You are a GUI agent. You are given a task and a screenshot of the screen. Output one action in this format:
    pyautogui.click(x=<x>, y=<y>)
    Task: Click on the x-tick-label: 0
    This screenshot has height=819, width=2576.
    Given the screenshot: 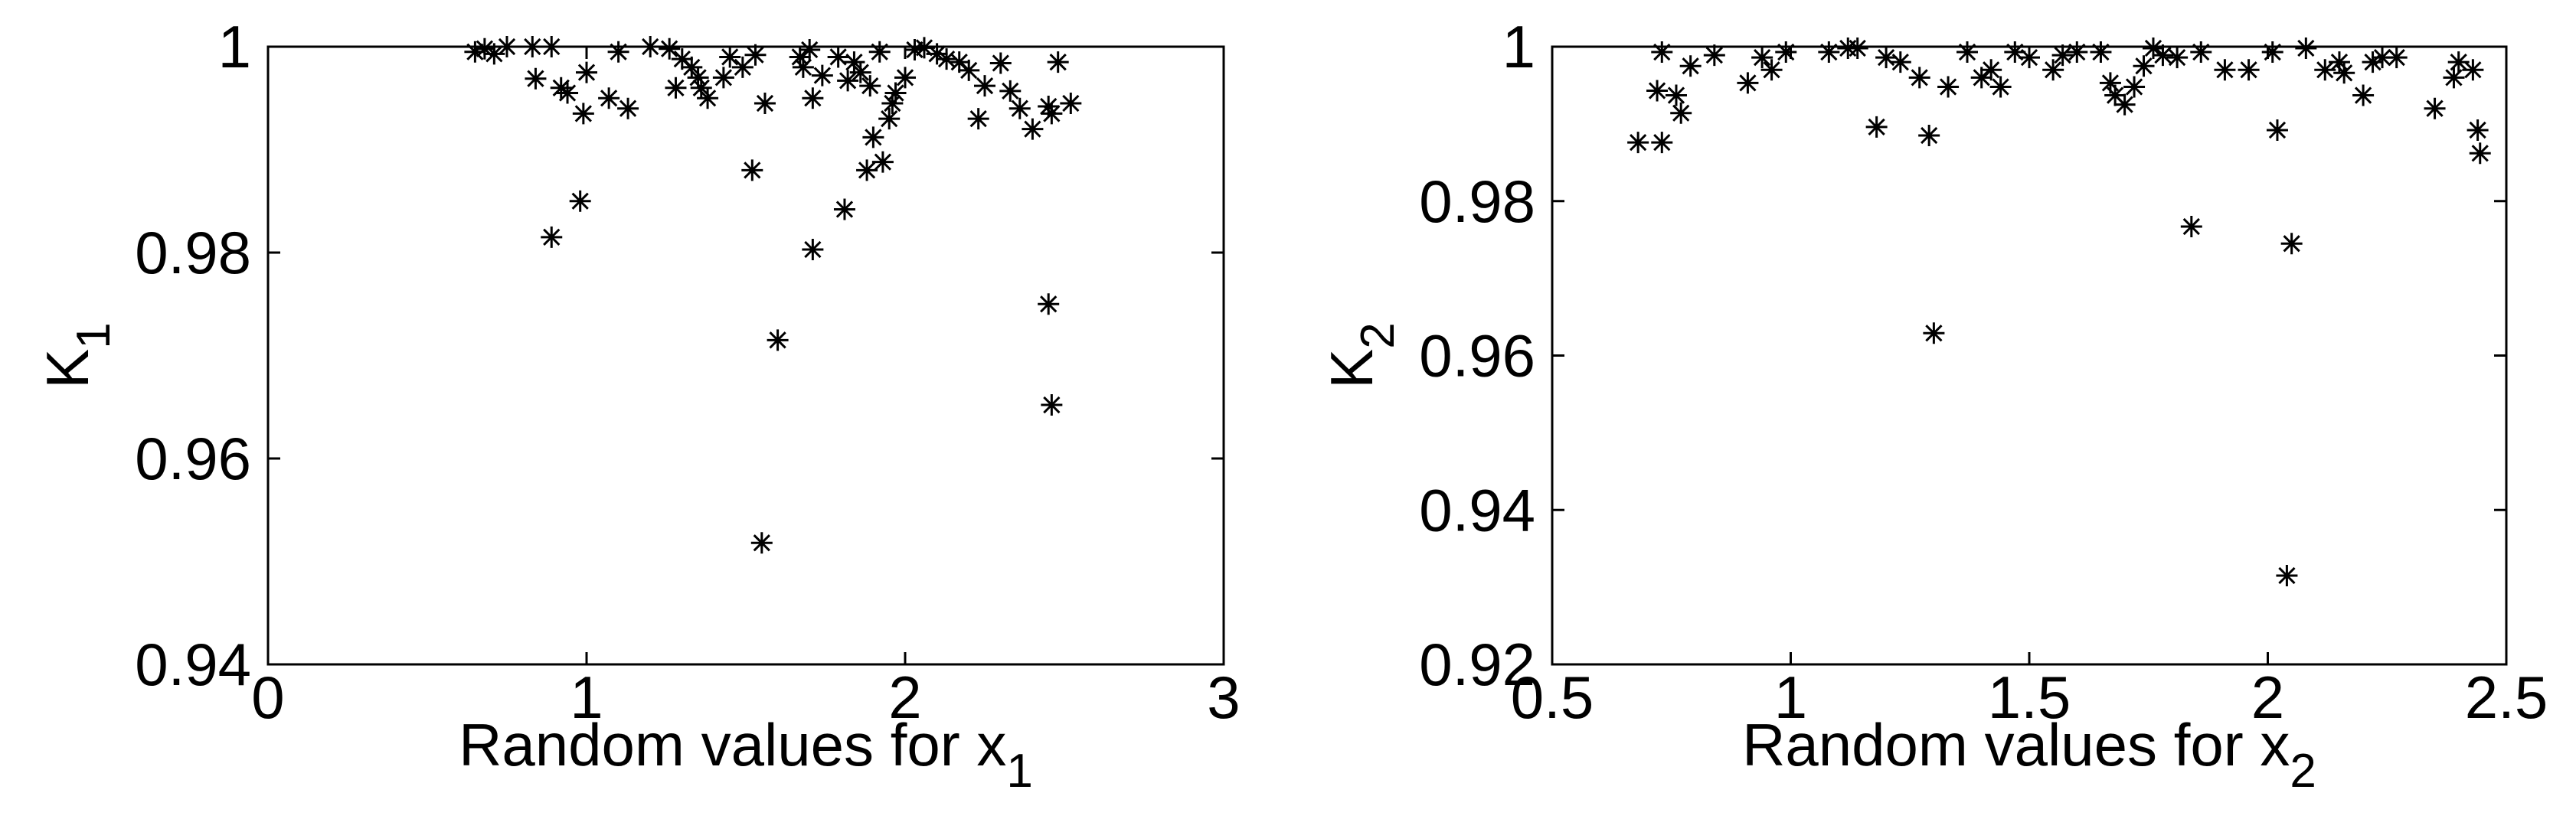 What is the action you would take?
    pyautogui.click(x=267, y=697)
    